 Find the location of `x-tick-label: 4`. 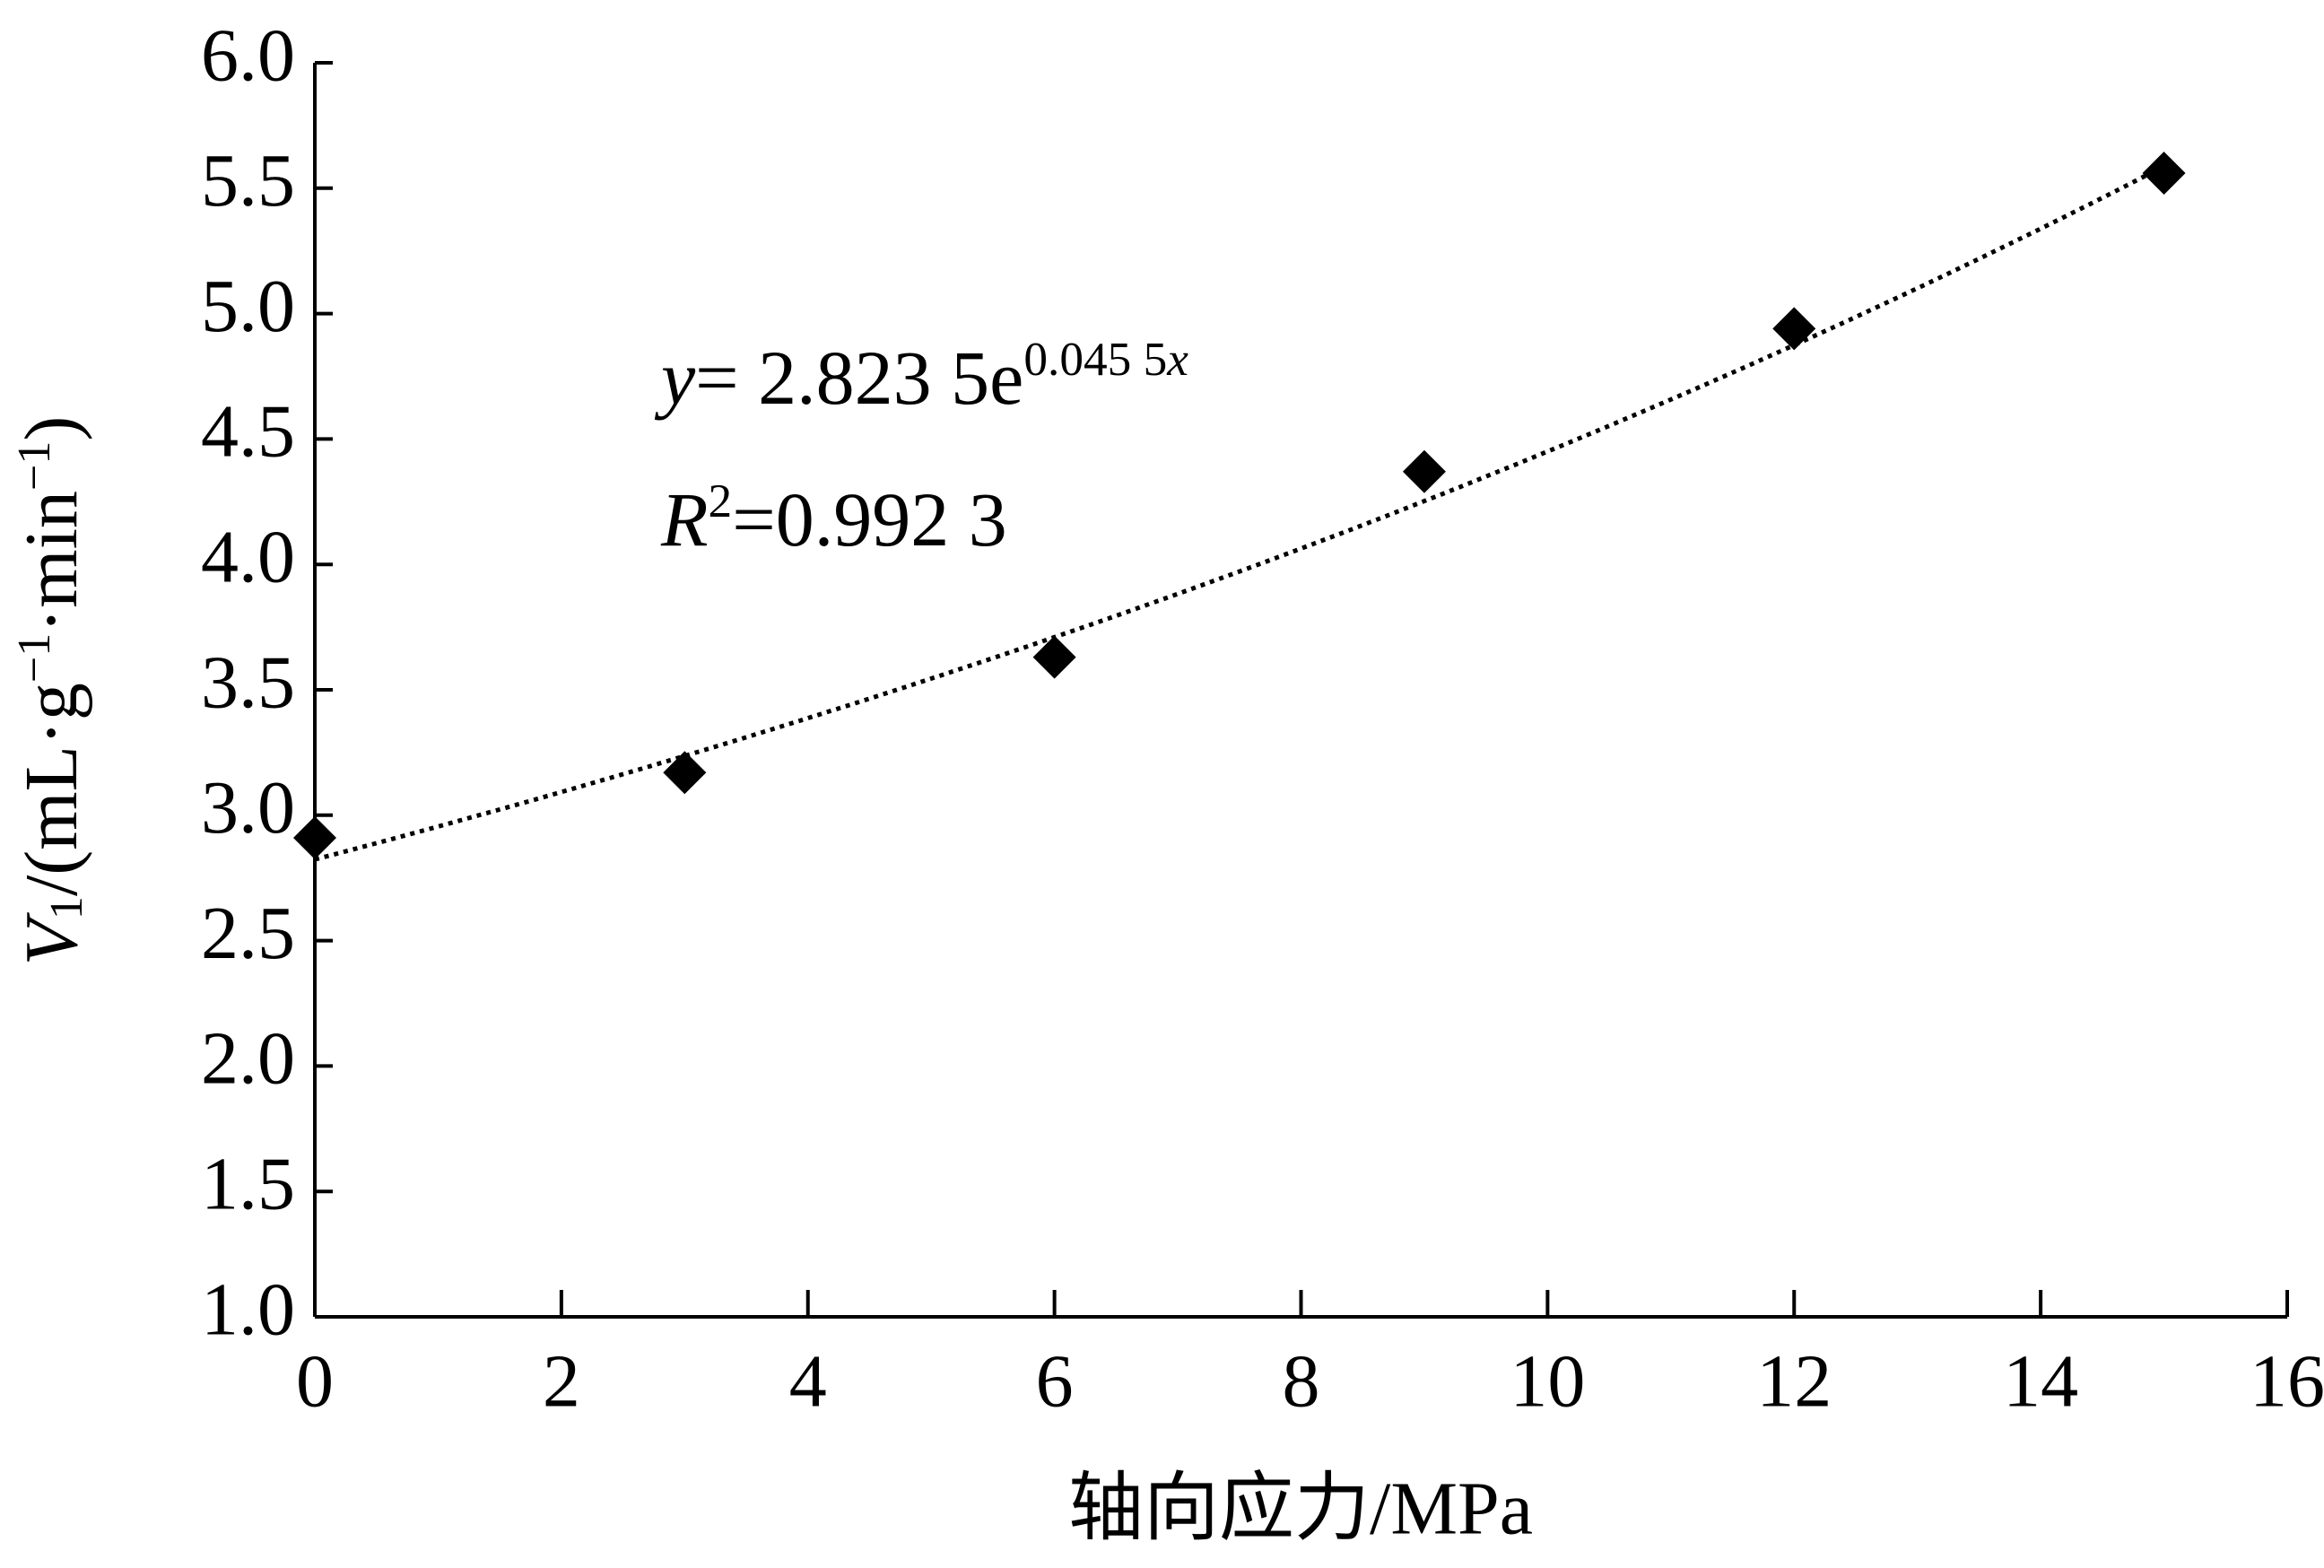

x-tick-label: 4 is located at coordinates (808, 1381).